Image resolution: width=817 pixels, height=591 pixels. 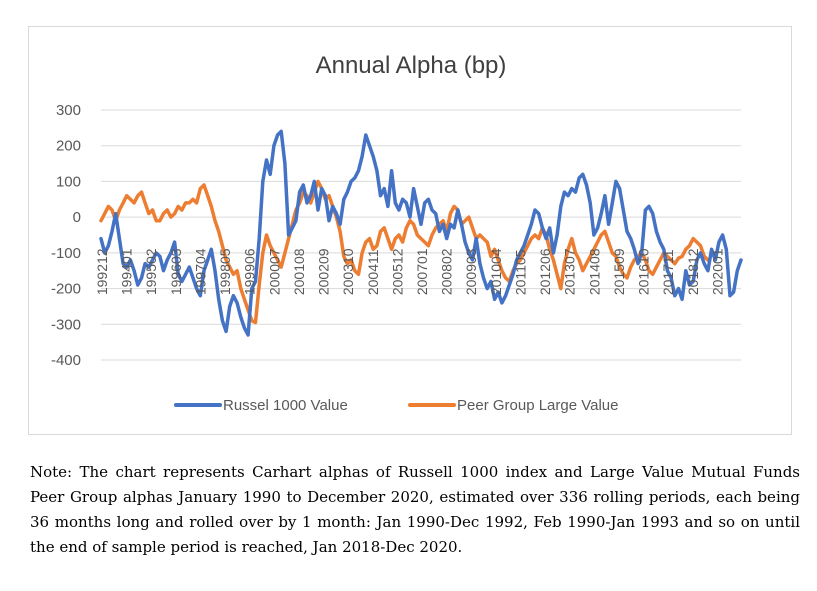 What do you see at coordinates (471, 271) in the screenshot?
I see `x-tick-label: 200903` at bounding box center [471, 271].